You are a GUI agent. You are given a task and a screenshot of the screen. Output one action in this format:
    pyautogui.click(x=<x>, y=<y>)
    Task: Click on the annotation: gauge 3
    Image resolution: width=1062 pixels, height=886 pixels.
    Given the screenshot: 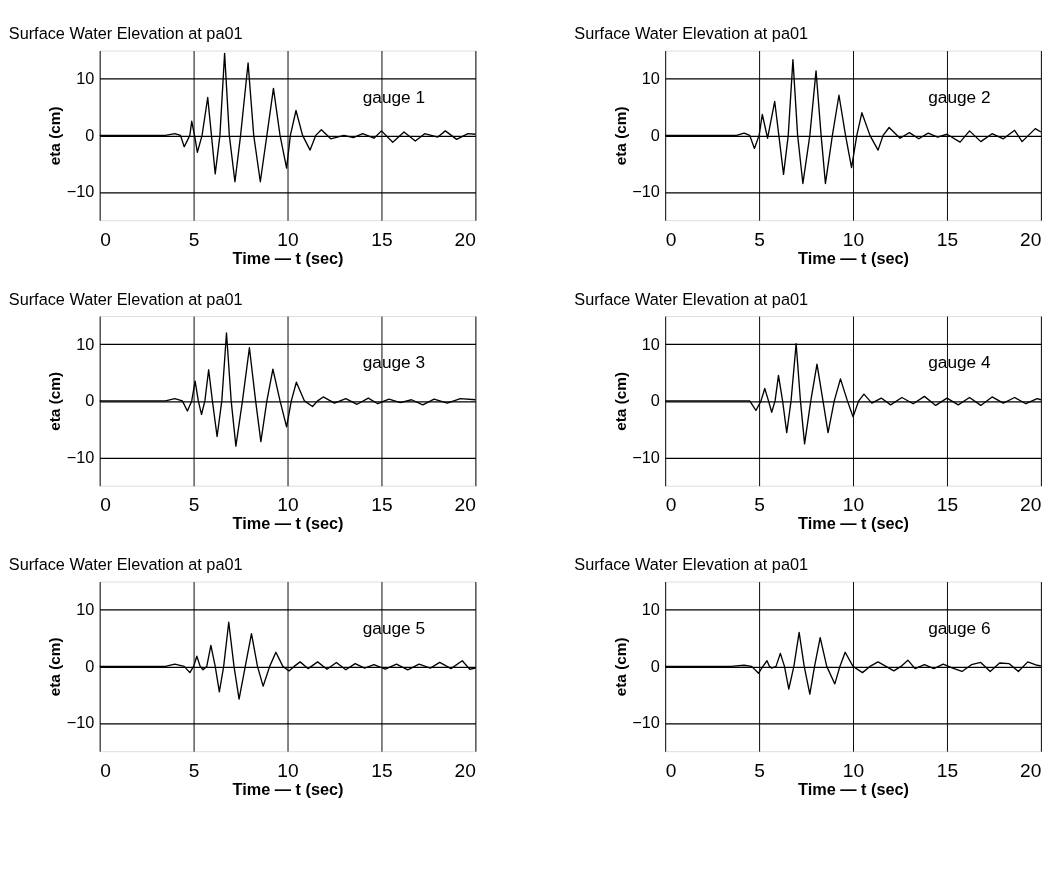 What is the action you would take?
    pyautogui.click(x=394, y=362)
    